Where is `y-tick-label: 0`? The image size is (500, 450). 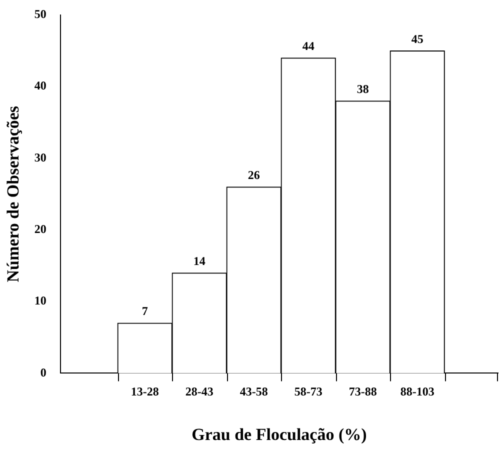 y-tick-label: 0 is located at coordinates (43, 372).